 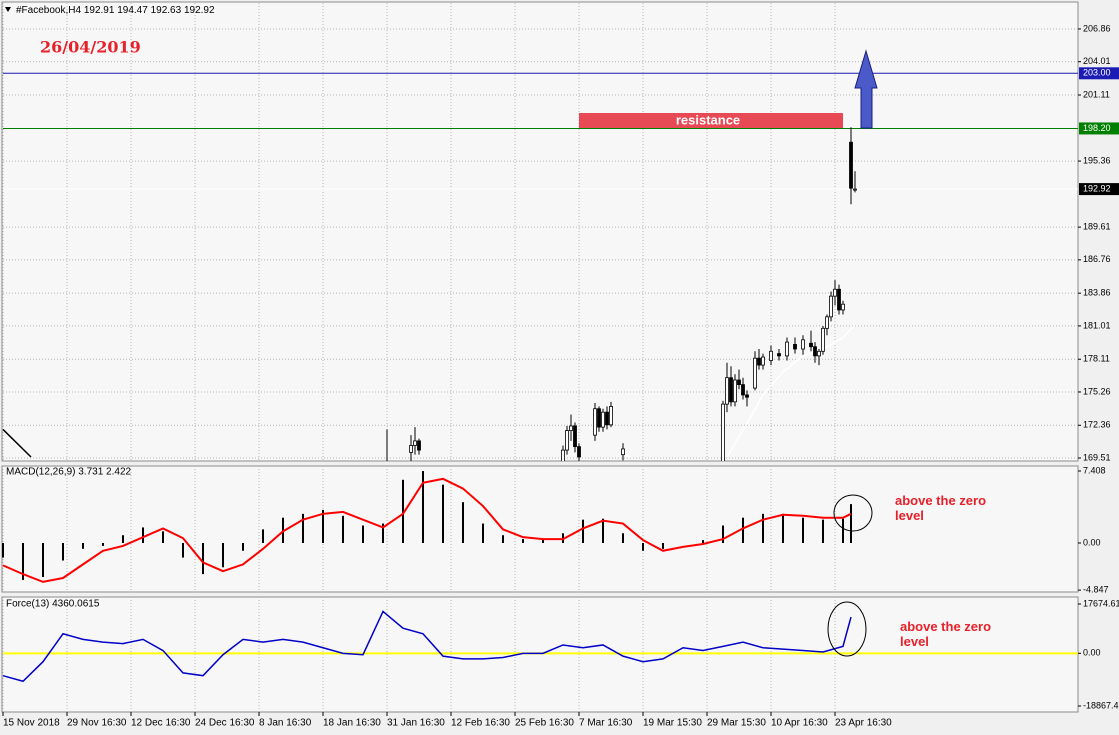 What do you see at coordinates (31, 723) in the screenshot?
I see `x-tick-label: 15 Nov 2018` at bounding box center [31, 723].